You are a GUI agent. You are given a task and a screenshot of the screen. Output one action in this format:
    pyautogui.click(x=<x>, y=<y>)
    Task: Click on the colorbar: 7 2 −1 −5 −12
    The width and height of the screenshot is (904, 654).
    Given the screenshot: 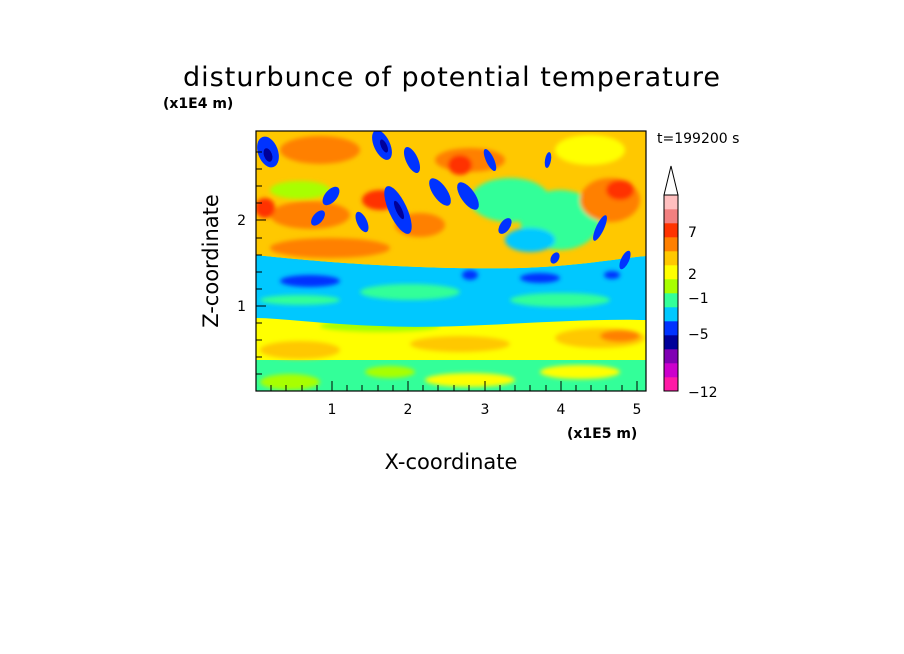 What is the action you would take?
    pyautogui.click(x=690, y=283)
    